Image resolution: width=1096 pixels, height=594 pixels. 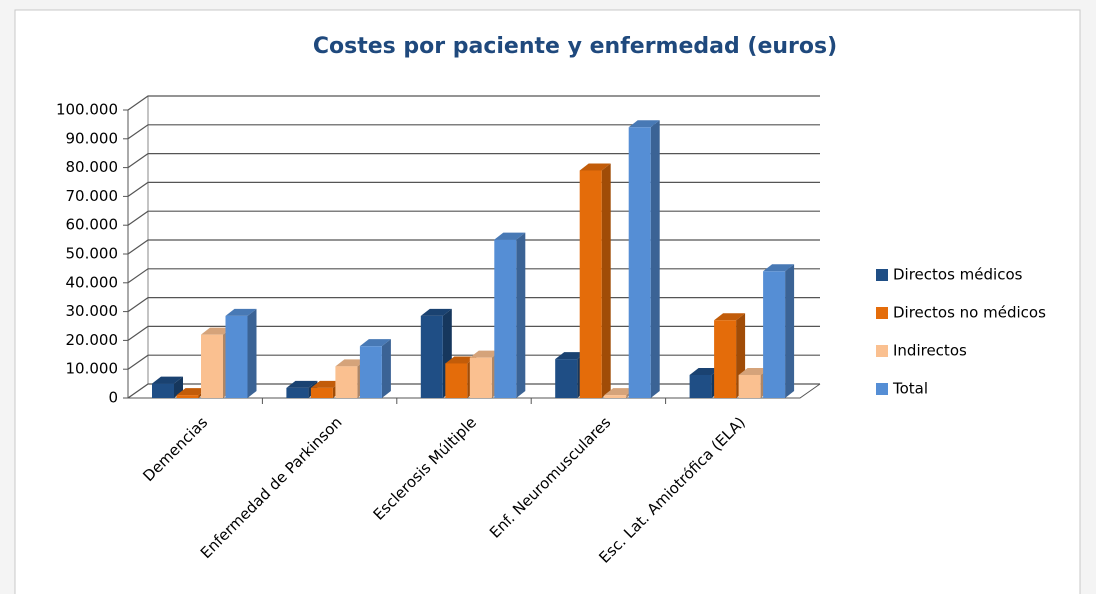 I want to click on y-tick-label: 20.000, so click(x=92, y=340).